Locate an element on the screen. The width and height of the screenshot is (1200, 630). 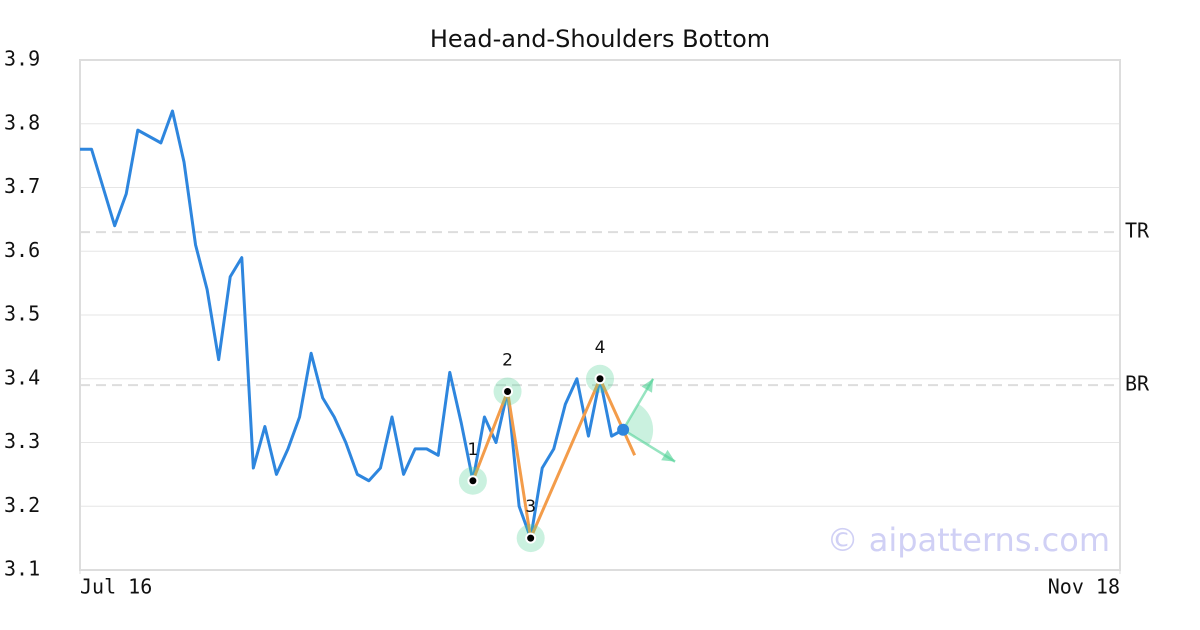
y-tick-label: 3.7 is located at coordinates (22, 186).